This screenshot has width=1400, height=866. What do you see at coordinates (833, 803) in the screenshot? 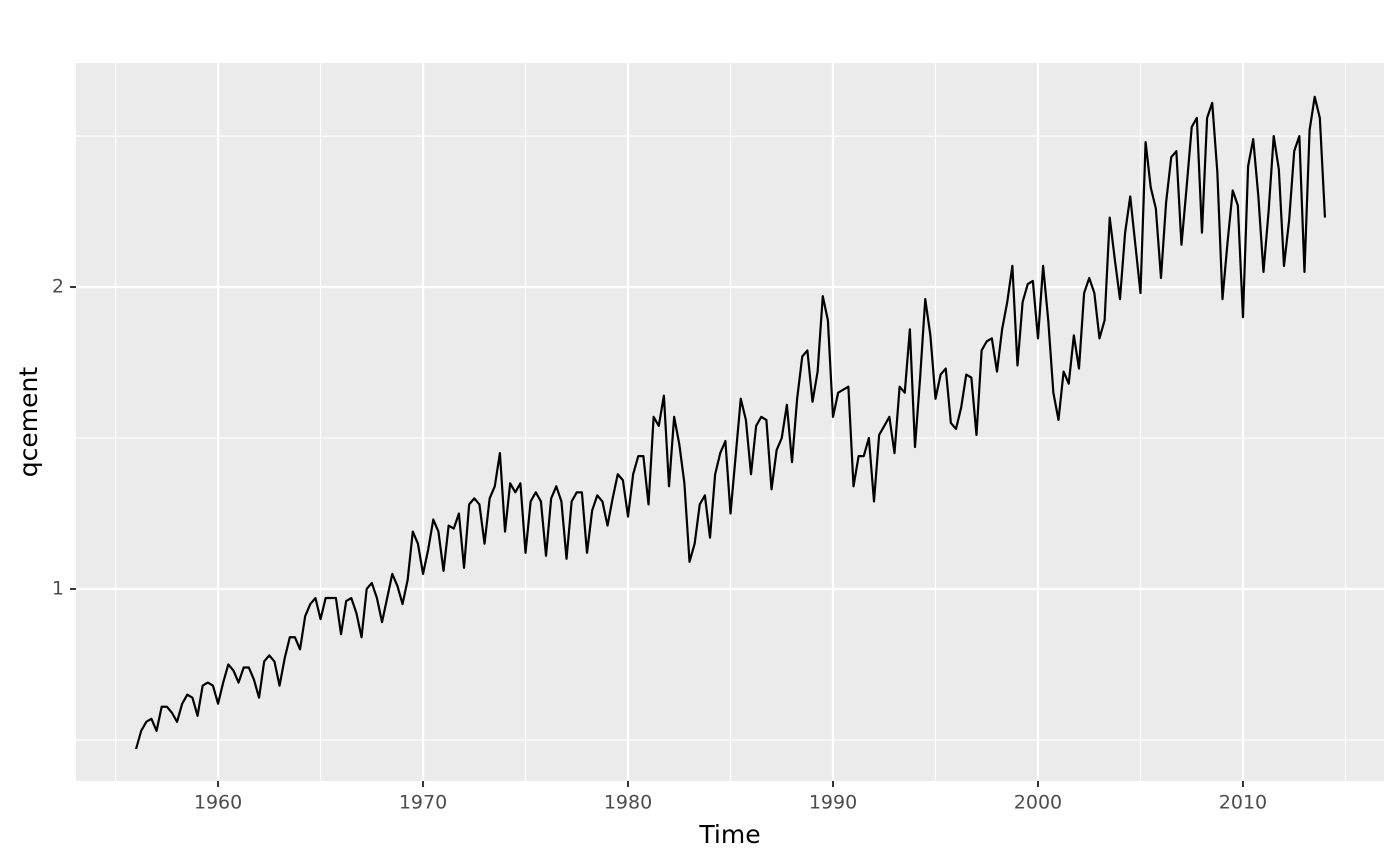
I see `x-tick-label: 1990` at bounding box center [833, 803].